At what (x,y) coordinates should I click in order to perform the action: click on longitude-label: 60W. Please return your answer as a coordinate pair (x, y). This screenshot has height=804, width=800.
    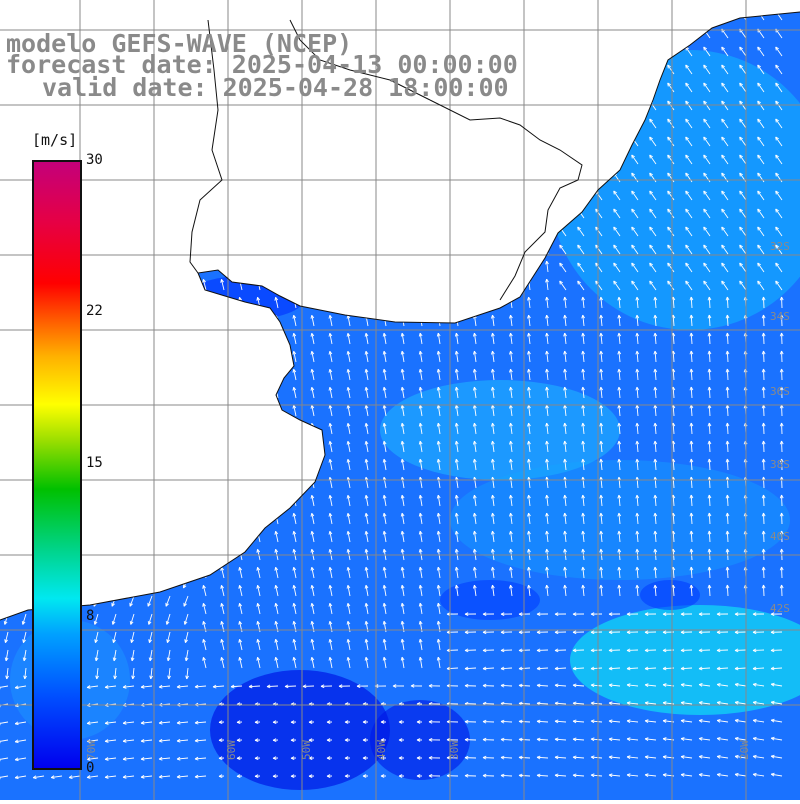
    Looking at the image, I should click on (231, 750).